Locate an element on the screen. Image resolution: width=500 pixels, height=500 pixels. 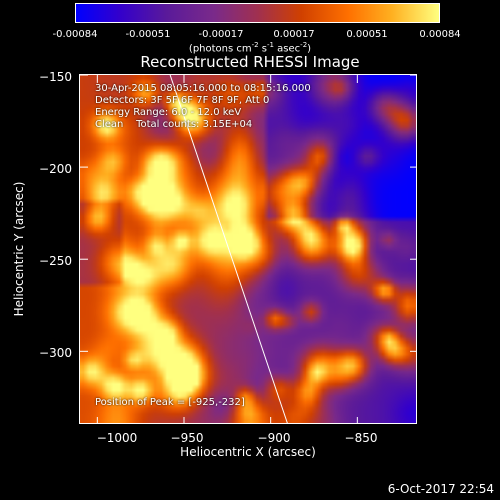
colorbar-gradient is located at coordinates (257, 13).